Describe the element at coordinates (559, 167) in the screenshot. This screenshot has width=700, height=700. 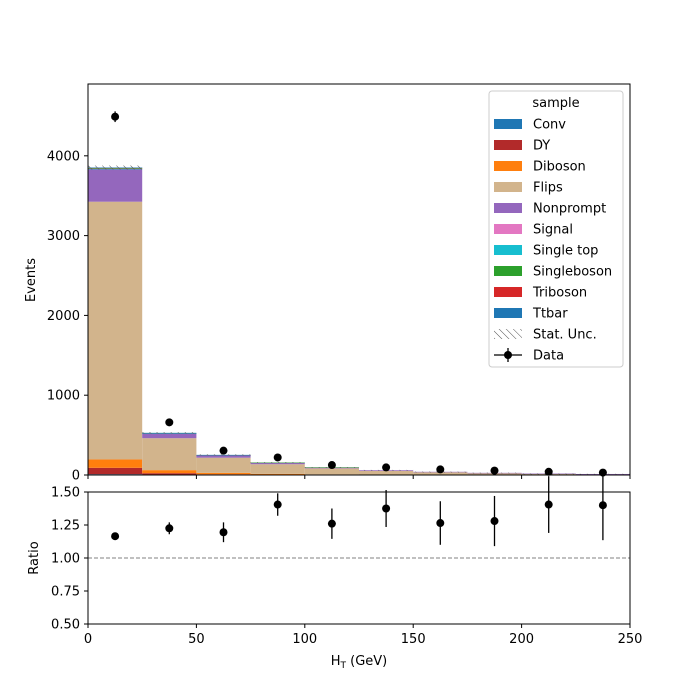
I see `legend-label: Diboson` at that location.